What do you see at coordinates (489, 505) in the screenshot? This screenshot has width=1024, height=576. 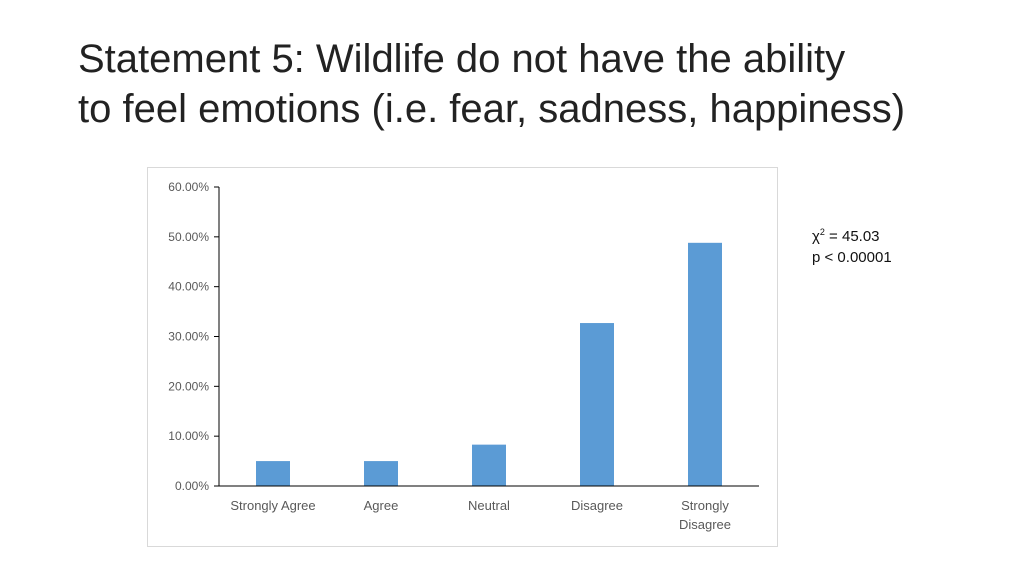 I see `x-category-label: Neutral` at bounding box center [489, 505].